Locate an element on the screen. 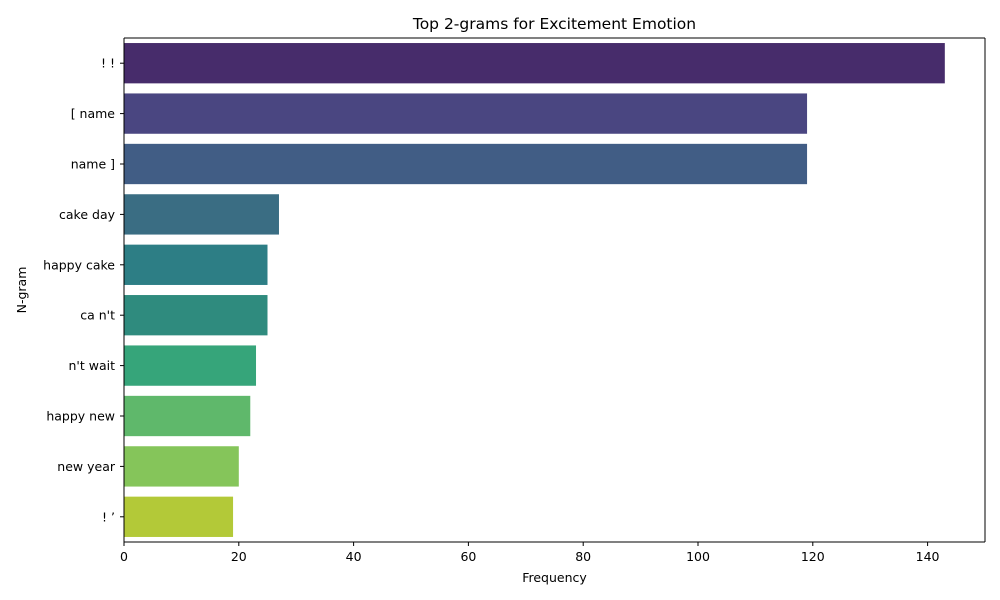  x-tick-label: 100 is located at coordinates (698, 556).